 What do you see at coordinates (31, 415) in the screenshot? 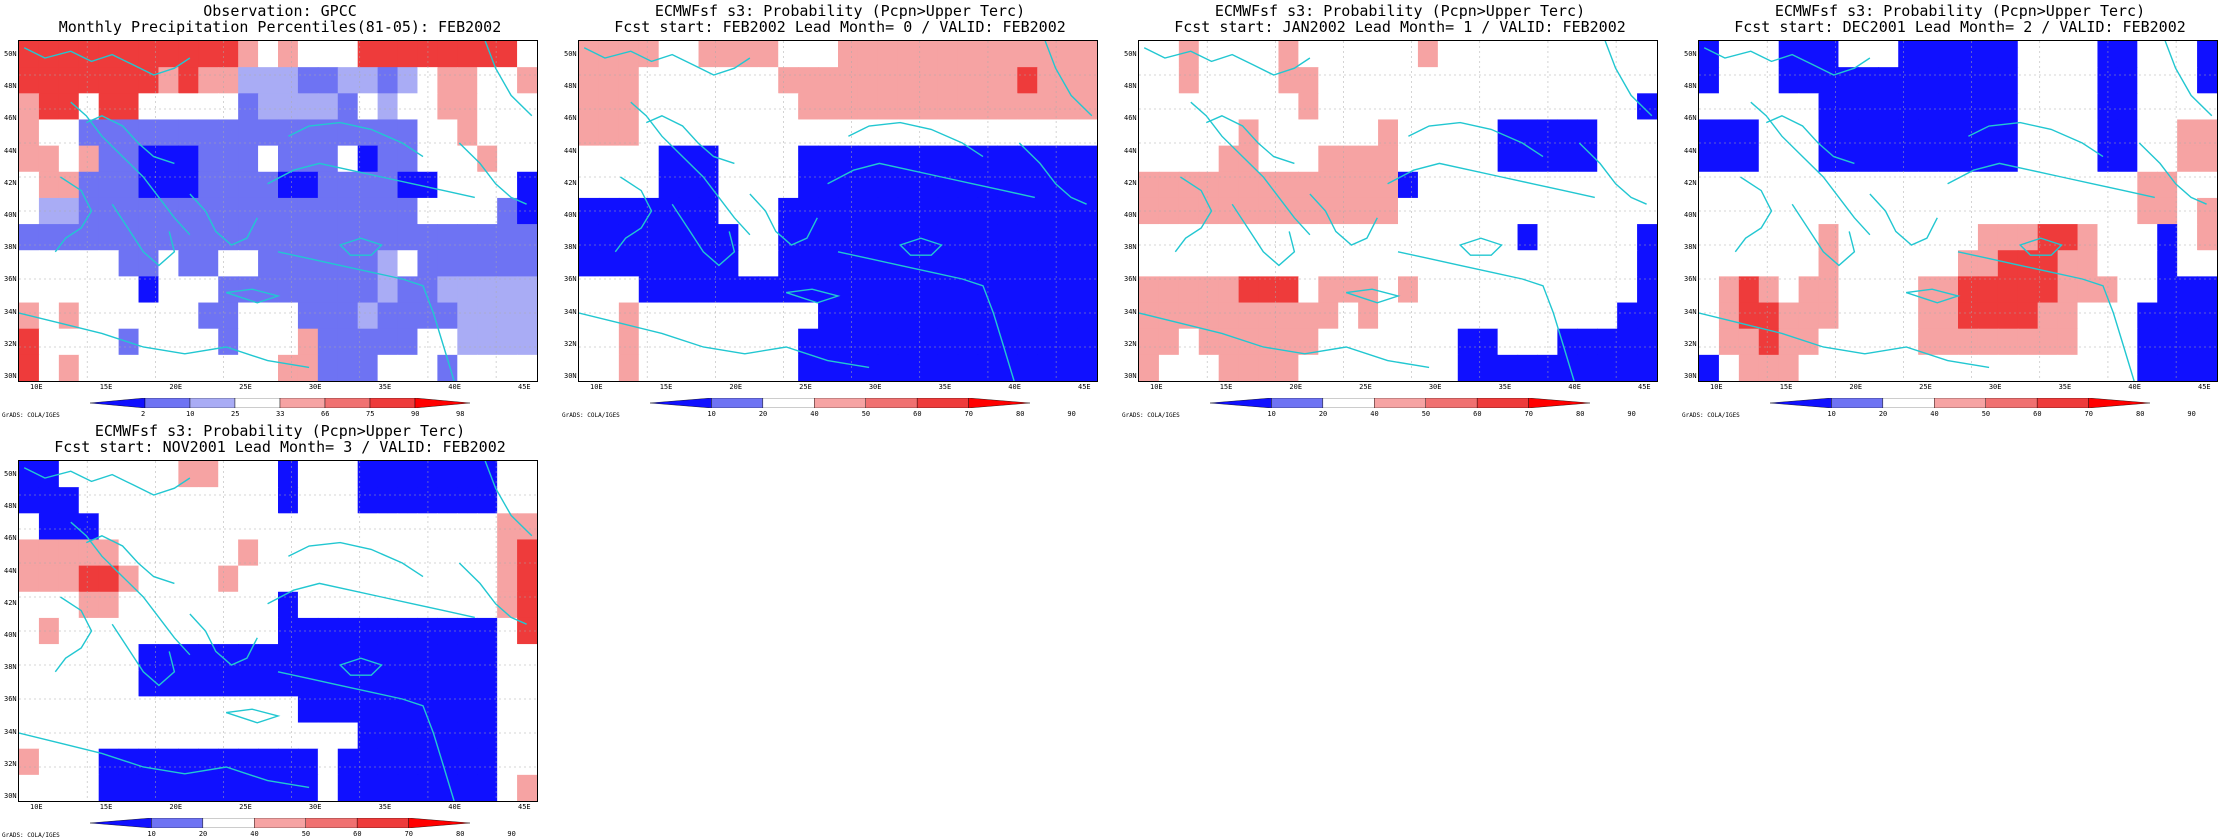
I see `credit-text: GrADS: COLA/IGES` at bounding box center [31, 415].